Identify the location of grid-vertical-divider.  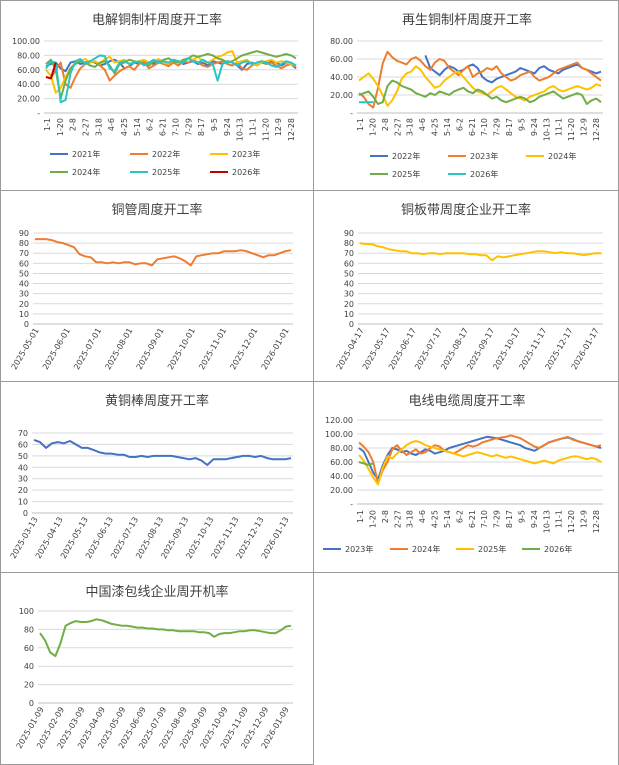
(313, 382).